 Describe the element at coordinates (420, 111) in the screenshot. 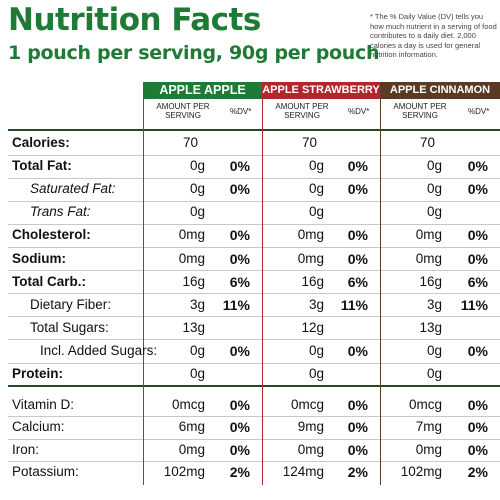

I see `amount-header: AMOUNT PER SERVING` at that location.